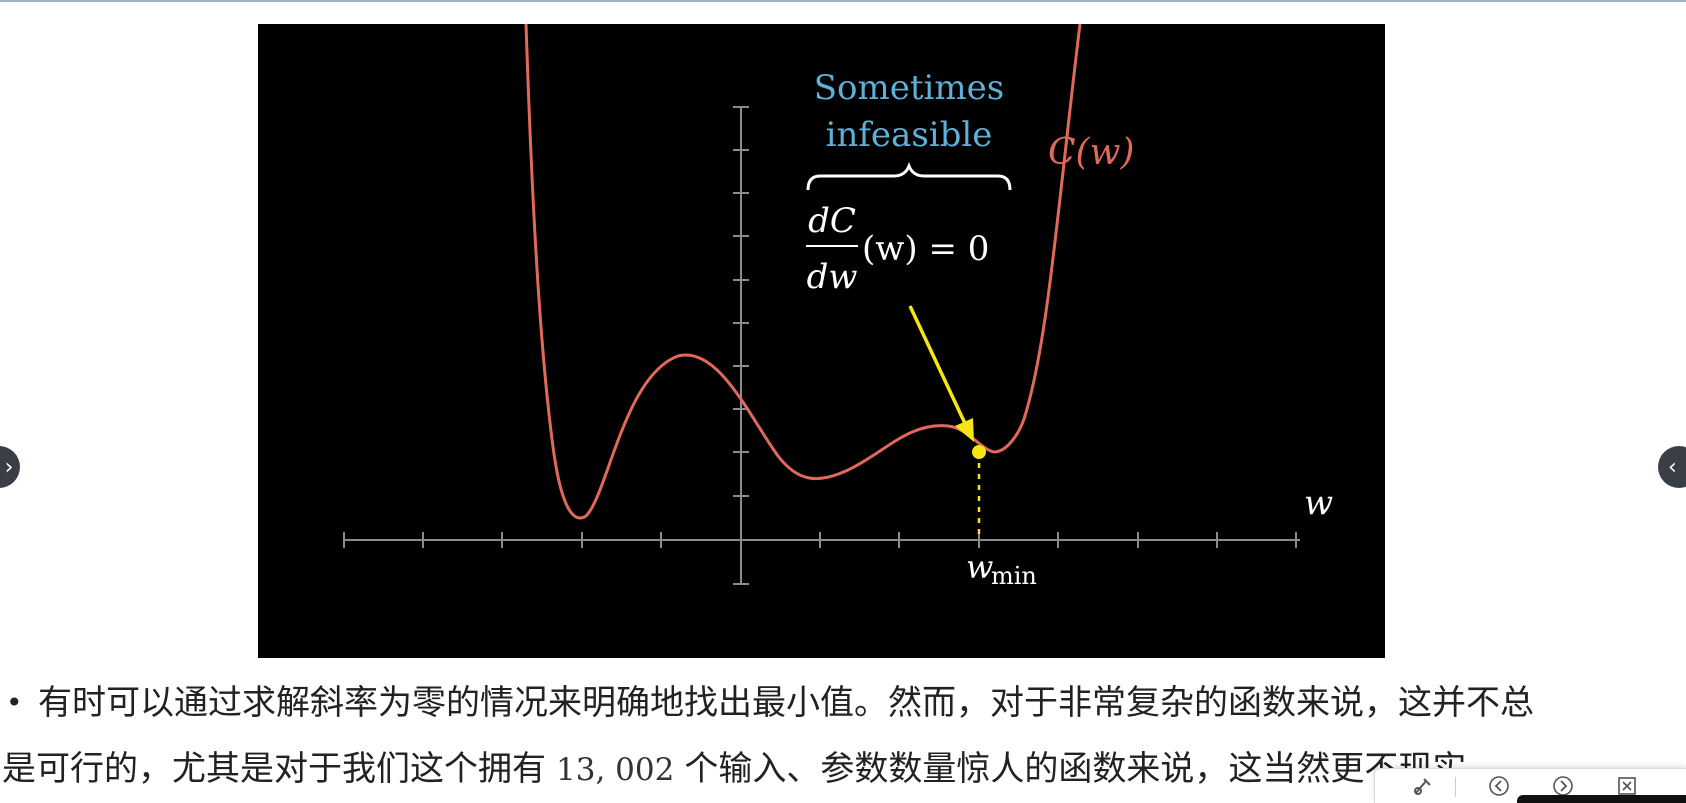 The width and height of the screenshot is (1686, 803). What do you see at coordinates (1318, 503) in the screenshot?
I see `x-axis-label: w` at bounding box center [1318, 503].